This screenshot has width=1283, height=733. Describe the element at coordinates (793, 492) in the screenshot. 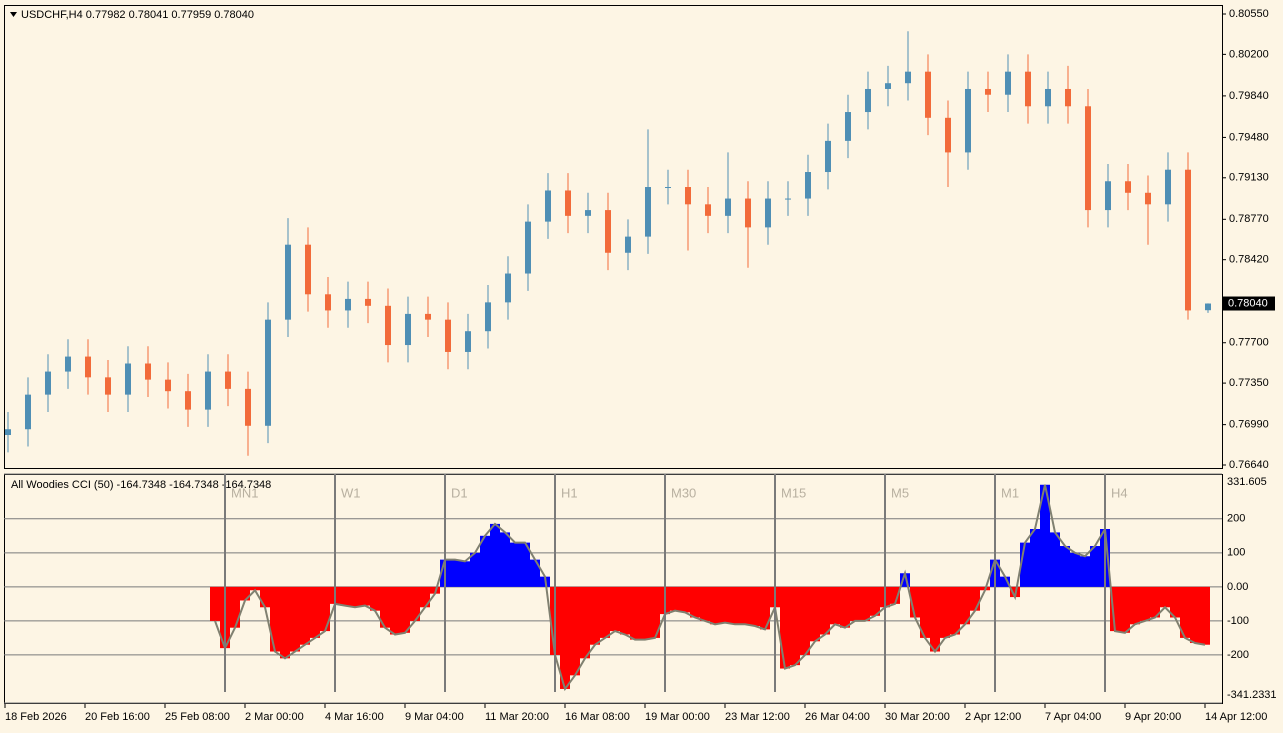

I see `timeframe-label: M15` at that location.